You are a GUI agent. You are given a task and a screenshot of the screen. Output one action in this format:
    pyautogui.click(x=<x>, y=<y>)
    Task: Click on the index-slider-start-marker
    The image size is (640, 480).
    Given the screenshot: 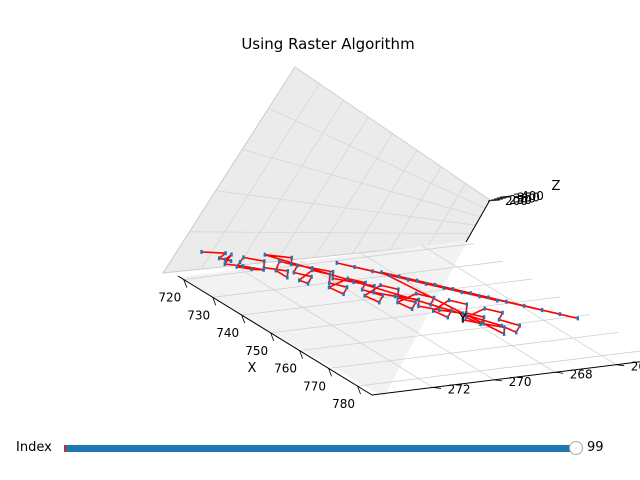 What is the action you would take?
    pyautogui.click(x=65, y=448)
    